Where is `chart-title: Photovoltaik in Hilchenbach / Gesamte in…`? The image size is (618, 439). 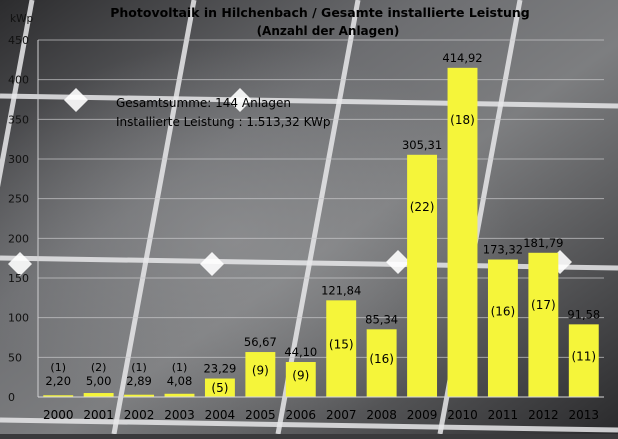 chart-title: Photovoltaik in Hilchenbach / Gesamte in… is located at coordinates (319, 12).